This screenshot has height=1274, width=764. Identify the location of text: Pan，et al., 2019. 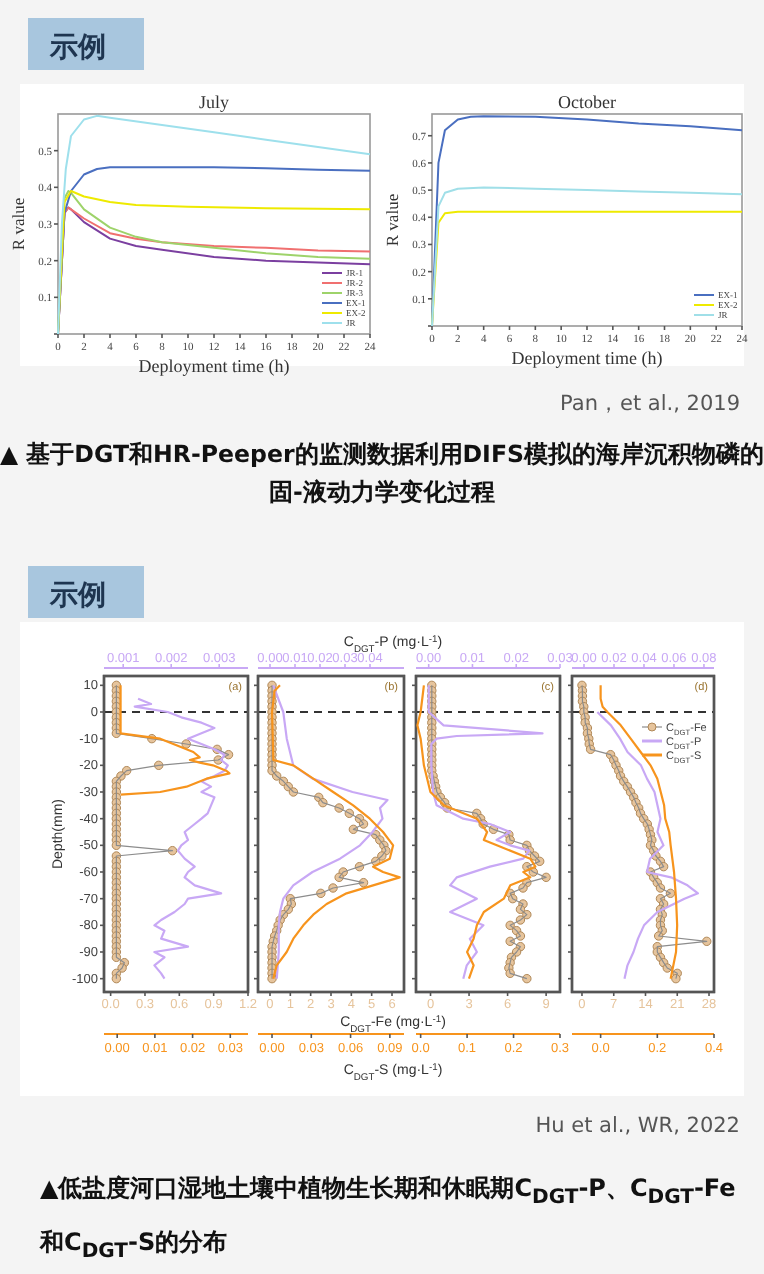
(650, 404).